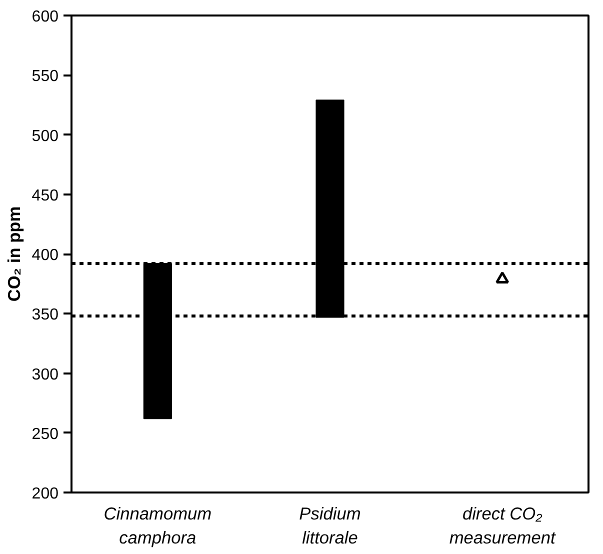 Image resolution: width=603 pixels, height=554 pixels. I want to click on y-tick-label: 550, so click(45, 77).